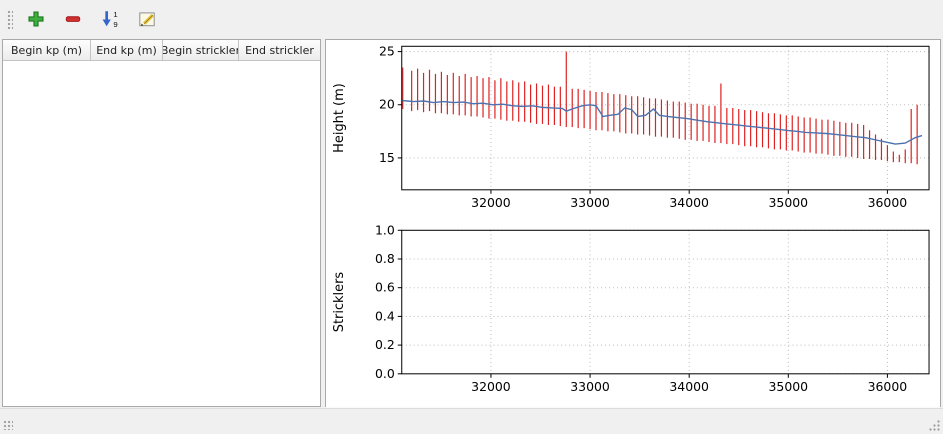  Describe the element at coordinates (471, 421) in the screenshot. I see `status-bar` at that location.